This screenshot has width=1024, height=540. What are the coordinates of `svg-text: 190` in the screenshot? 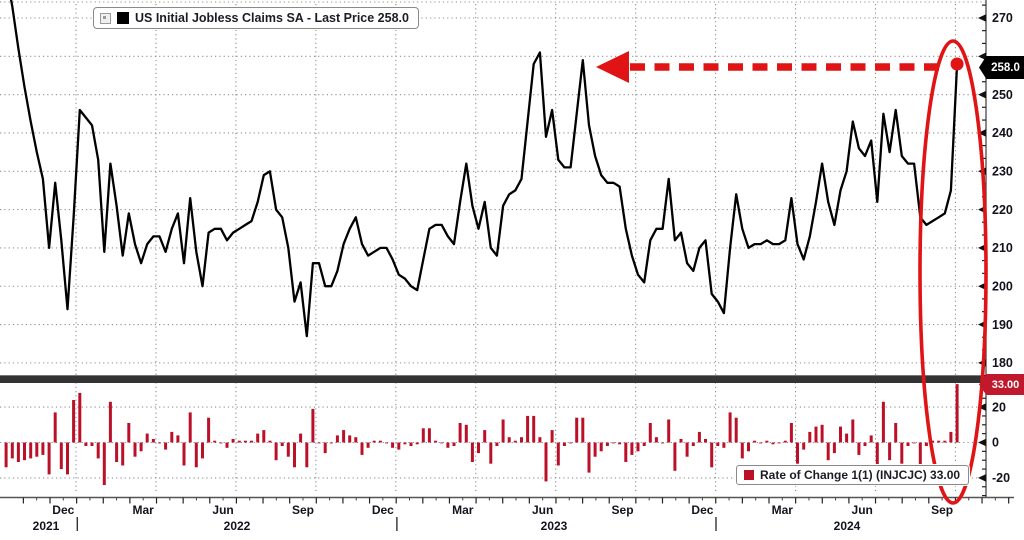 It's located at (1002, 325).